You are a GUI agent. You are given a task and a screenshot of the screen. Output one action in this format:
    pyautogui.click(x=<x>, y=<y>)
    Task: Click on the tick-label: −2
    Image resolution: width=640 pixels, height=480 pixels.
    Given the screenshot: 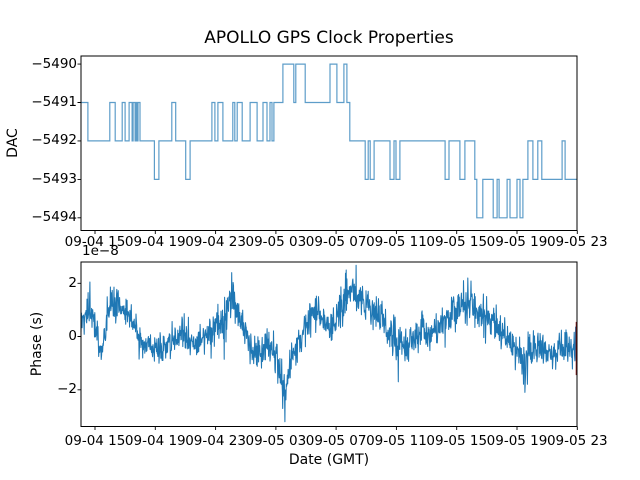 What is the action you would take?
    pyautogui.click(x=67, y=389)
    